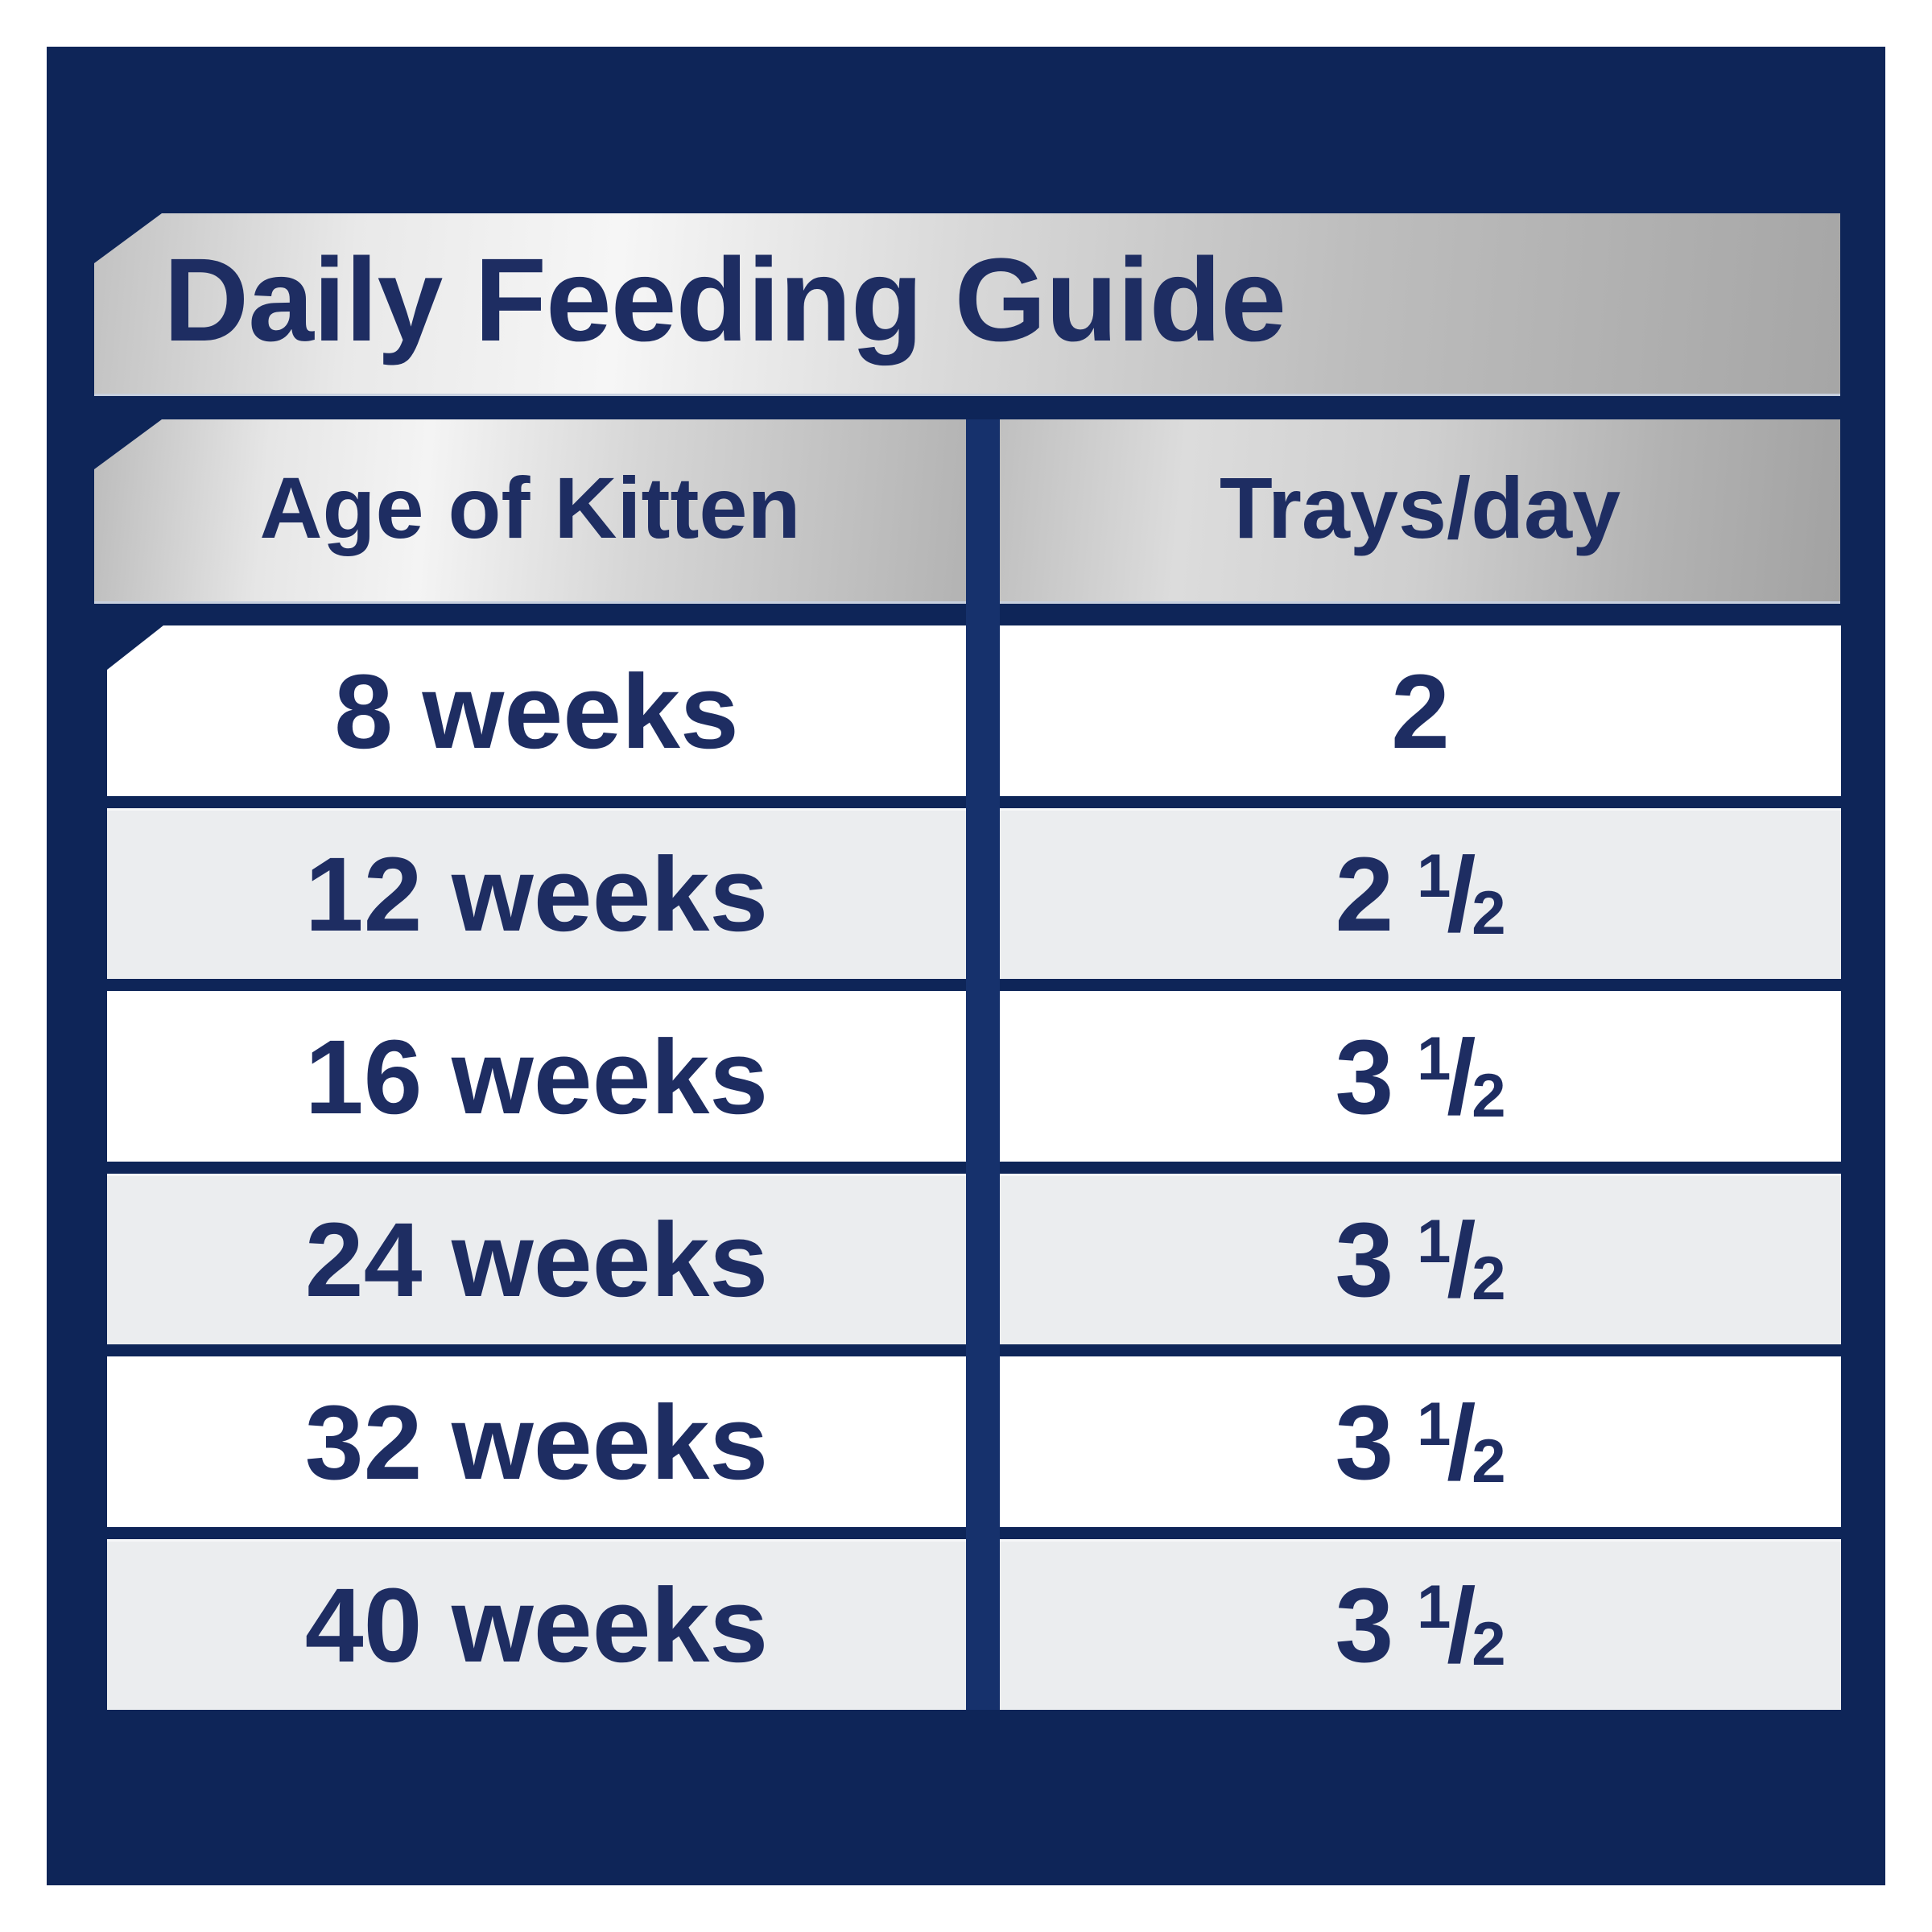 The image size is (1932, 1932). Describe the element at coordinates (983, 1064) in the screenshot. I see `column-divider` at that location.